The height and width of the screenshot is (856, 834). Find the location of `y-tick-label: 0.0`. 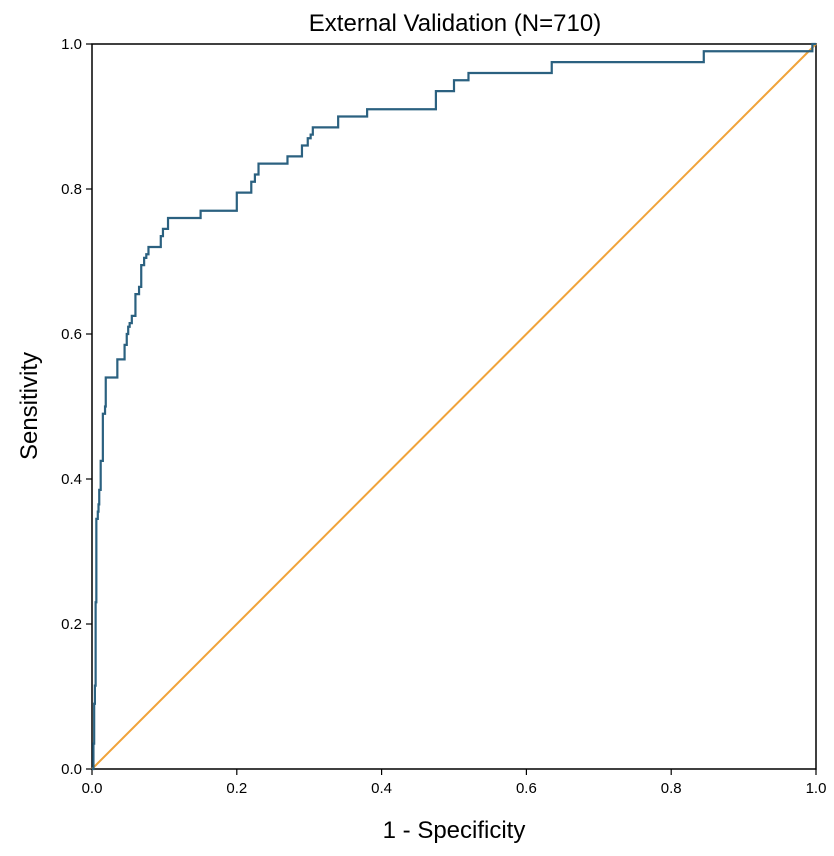

y-tick-label: 0.0 is located at coordinates (71, 769).